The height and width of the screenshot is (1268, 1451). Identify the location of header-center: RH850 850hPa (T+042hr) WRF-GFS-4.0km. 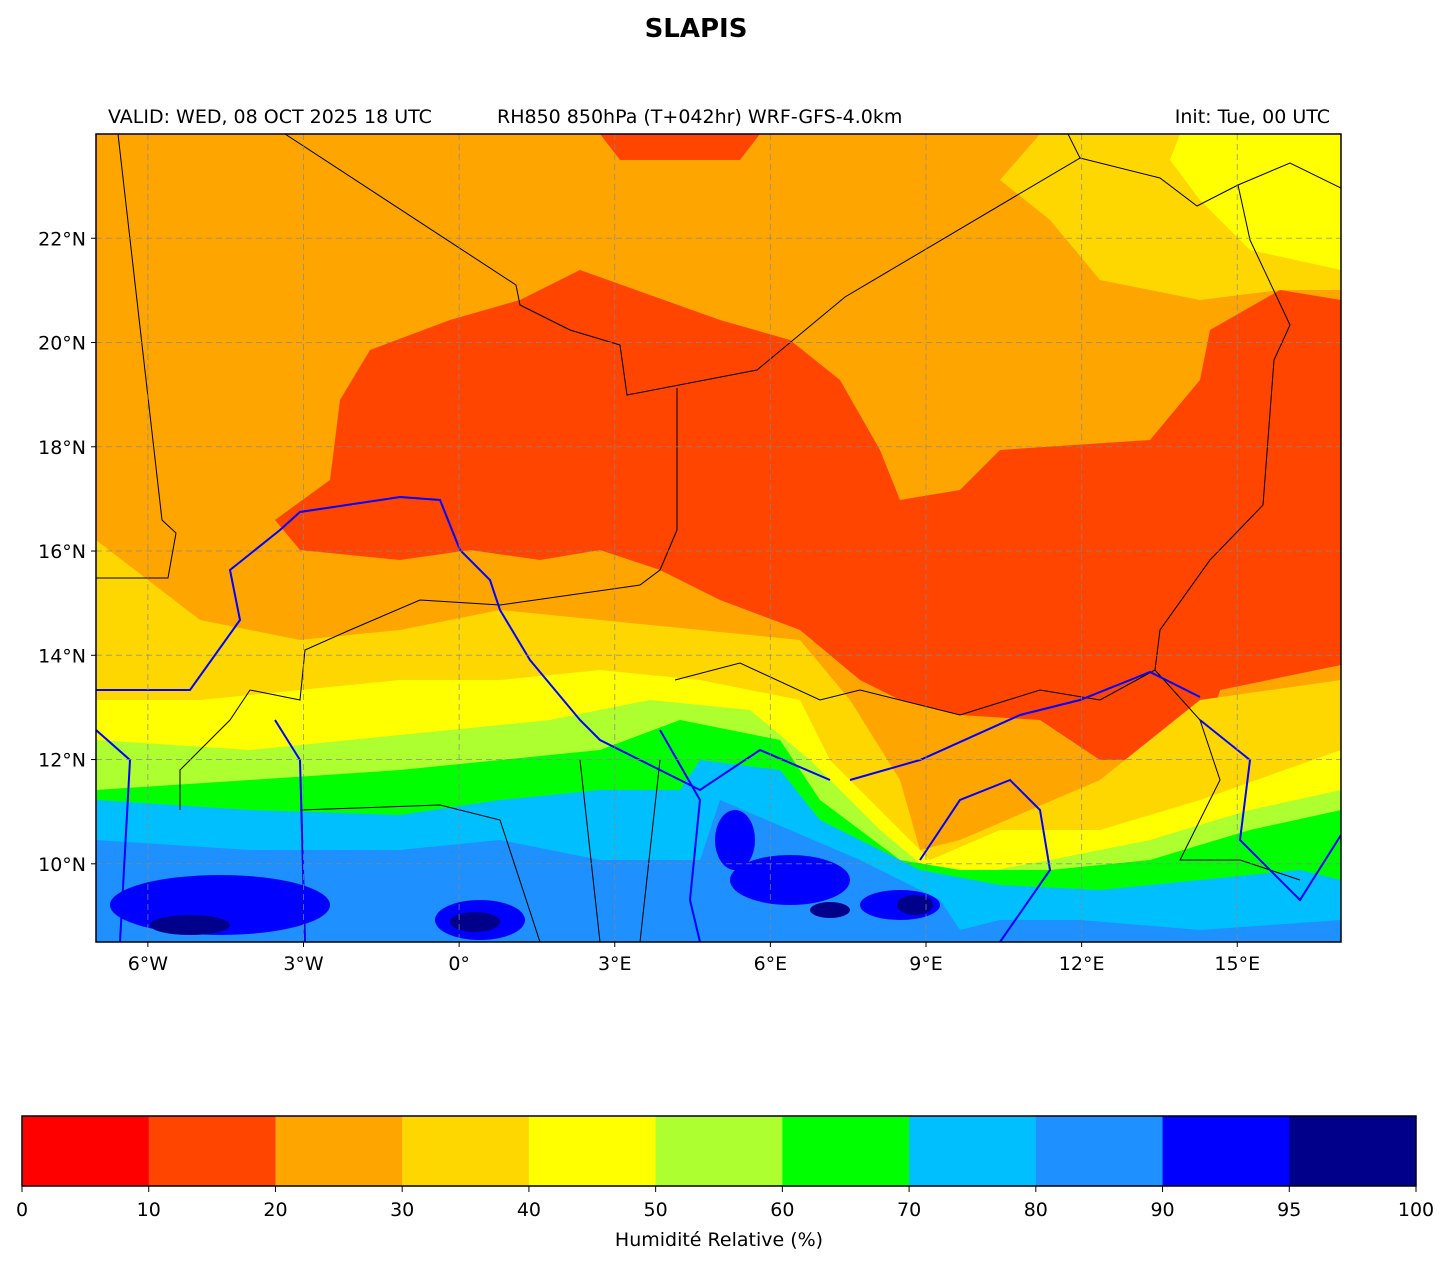
(699, 117).